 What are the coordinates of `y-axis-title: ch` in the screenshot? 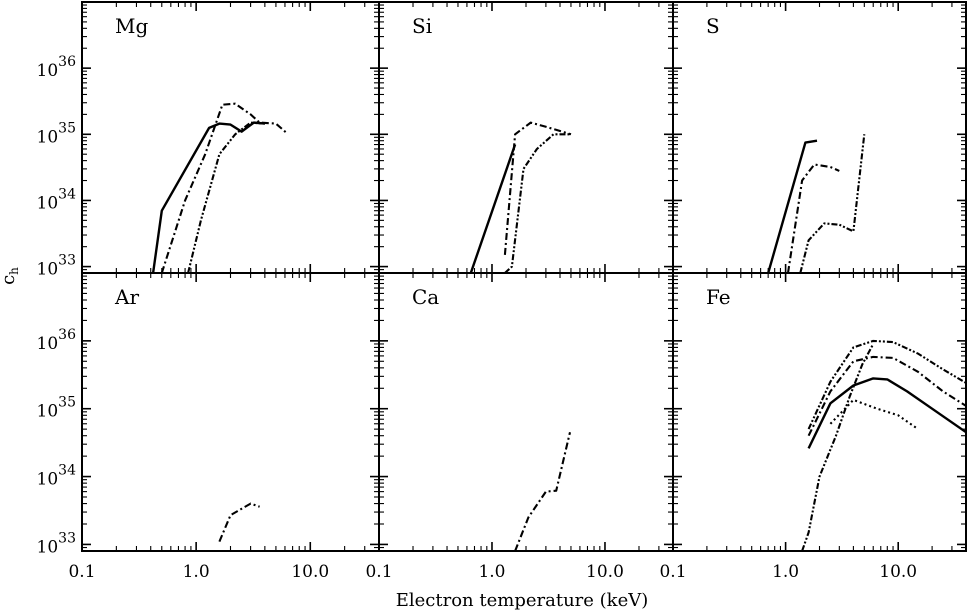 It's located at (10, 276).